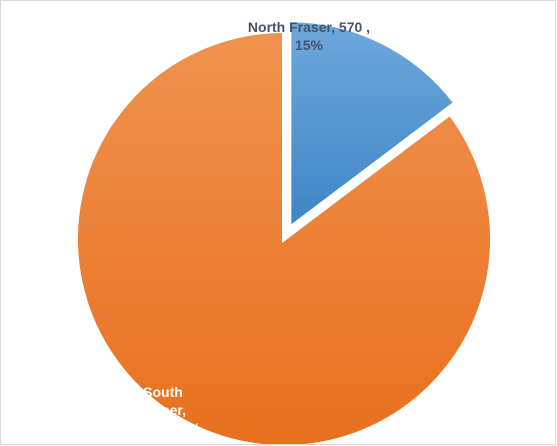  Describe the element at coordinates (373, 125) in the screenshot. I see `pie-slice-north-fraser` at that location.